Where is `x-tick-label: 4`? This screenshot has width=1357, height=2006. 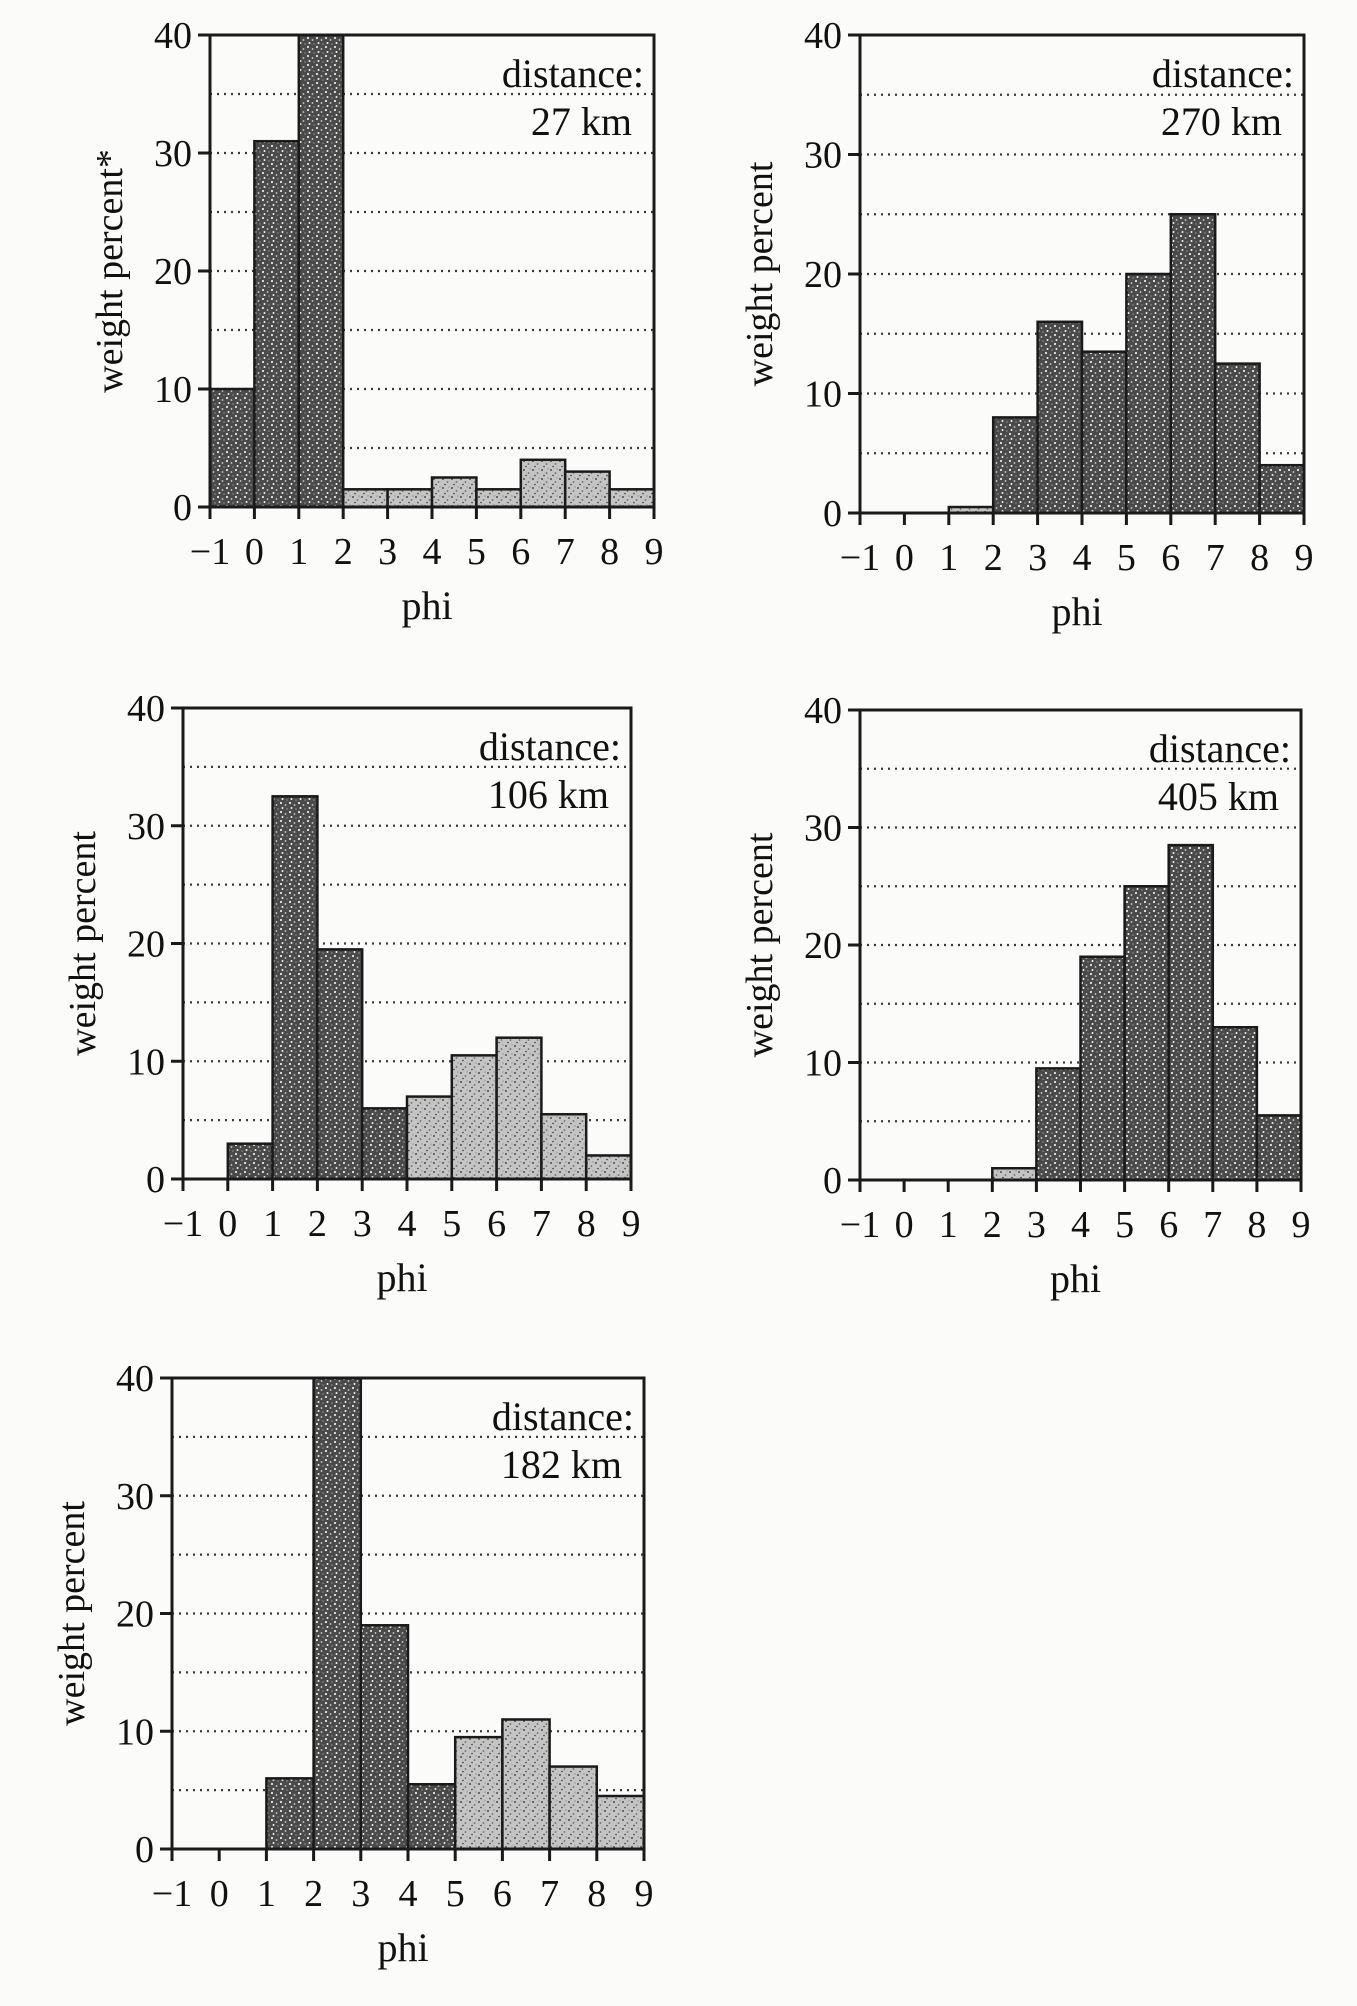
x-tick-label: 4 is located at coordinates (1080, 1225).